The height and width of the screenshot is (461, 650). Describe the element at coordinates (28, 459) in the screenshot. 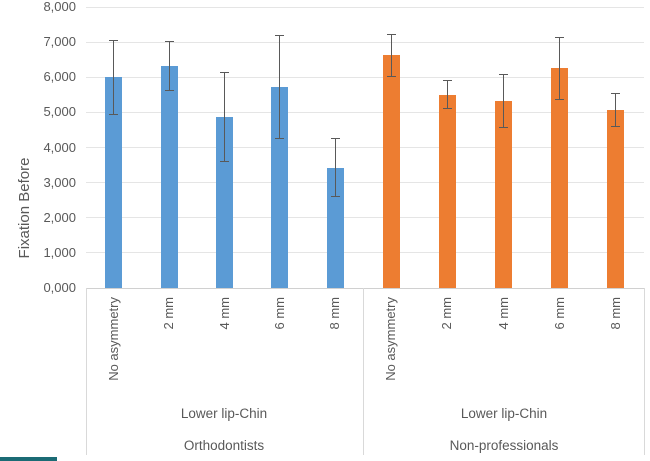

I see `cropped-page-fragment` at that location.